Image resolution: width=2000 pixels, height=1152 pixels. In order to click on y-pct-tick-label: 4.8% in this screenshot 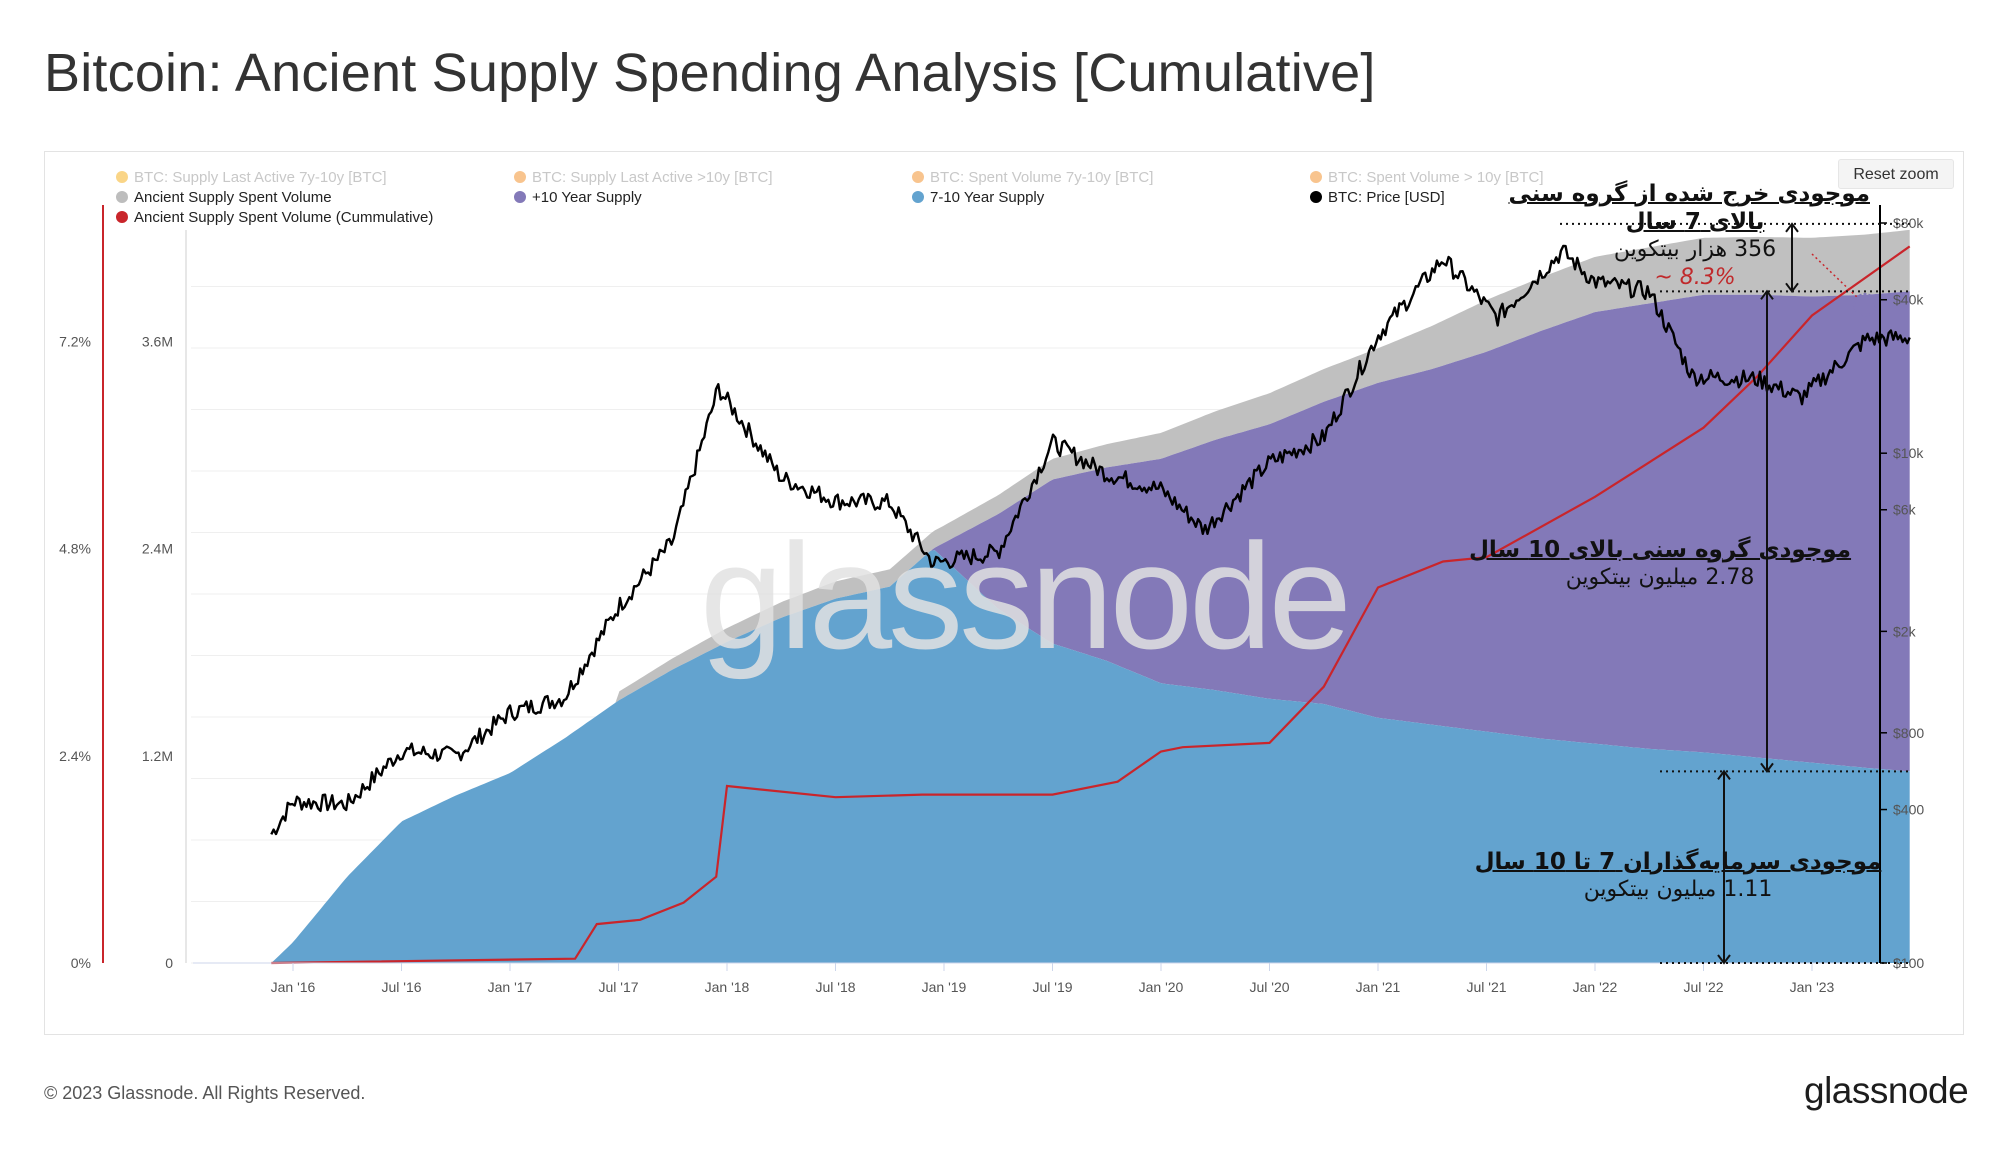, I will do `click(75, 549)`.